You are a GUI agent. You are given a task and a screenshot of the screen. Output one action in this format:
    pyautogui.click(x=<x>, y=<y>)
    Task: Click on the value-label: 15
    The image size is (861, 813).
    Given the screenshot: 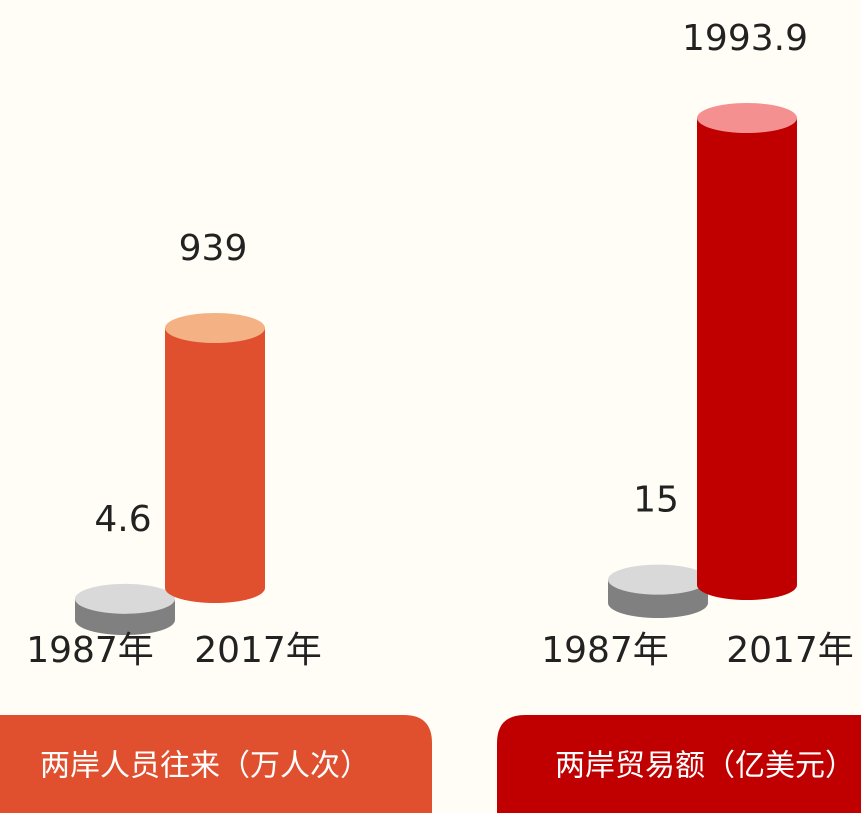 What is the action you would take?
    pyautogui.click(x=656, y=500)
    